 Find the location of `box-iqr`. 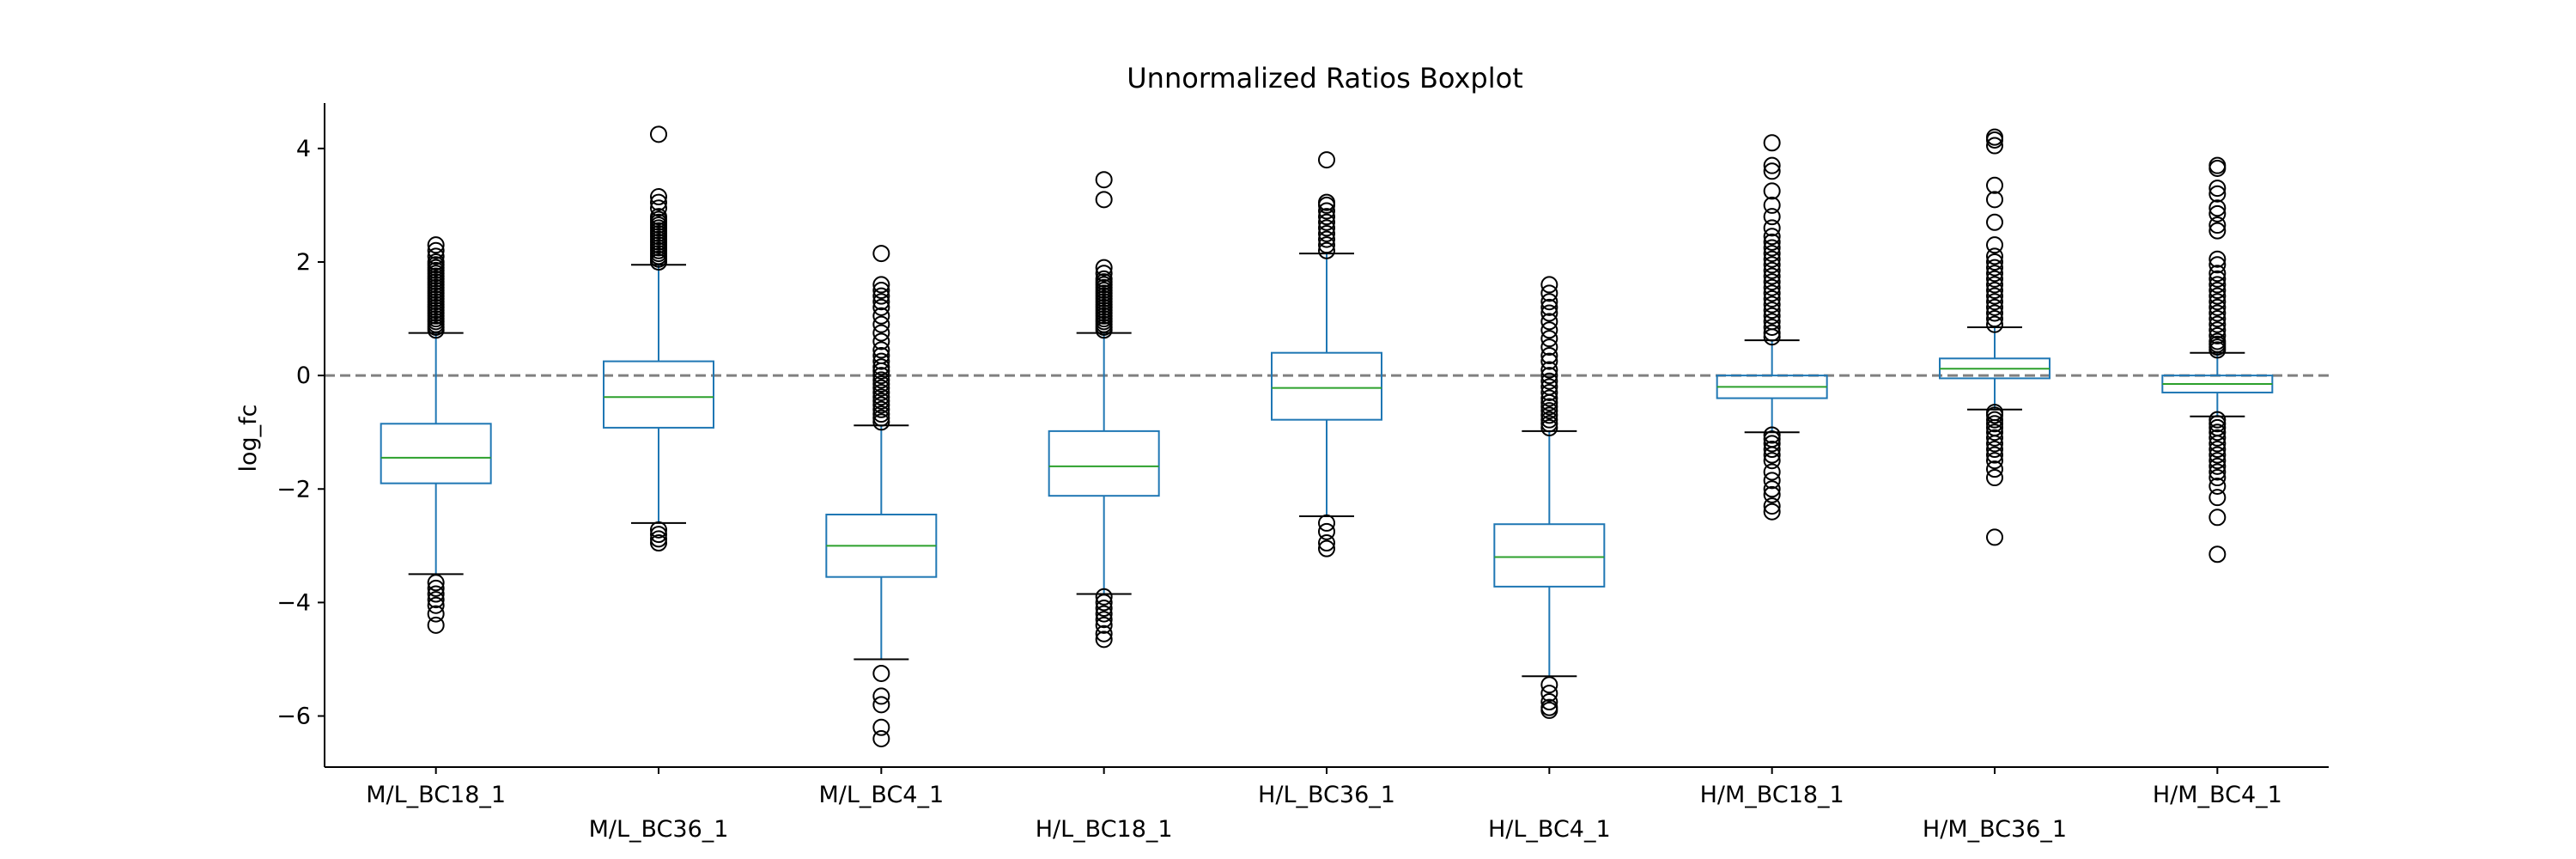

box-iqr is located at coordinates (1550, 555).